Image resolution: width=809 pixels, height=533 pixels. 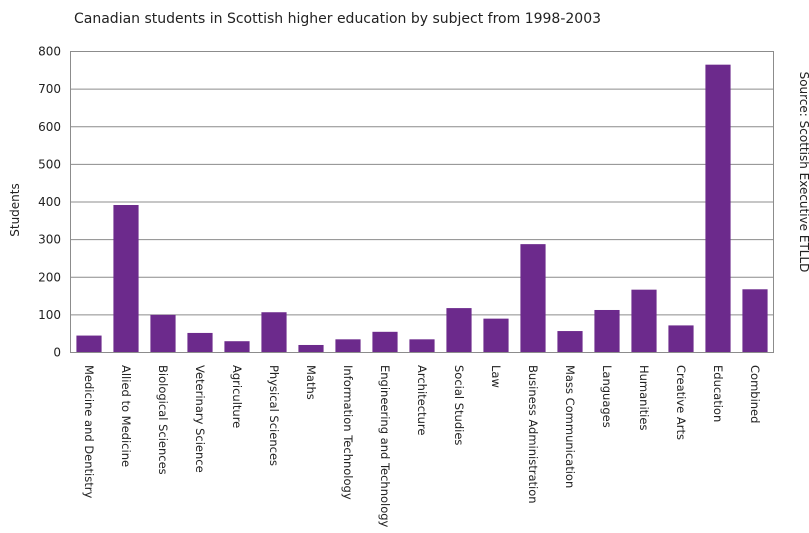 What do you see at coordinates (570, 426) in the screenshot?
I see `x-tick-label: Mass Communication` at bounding box center [570, 426].